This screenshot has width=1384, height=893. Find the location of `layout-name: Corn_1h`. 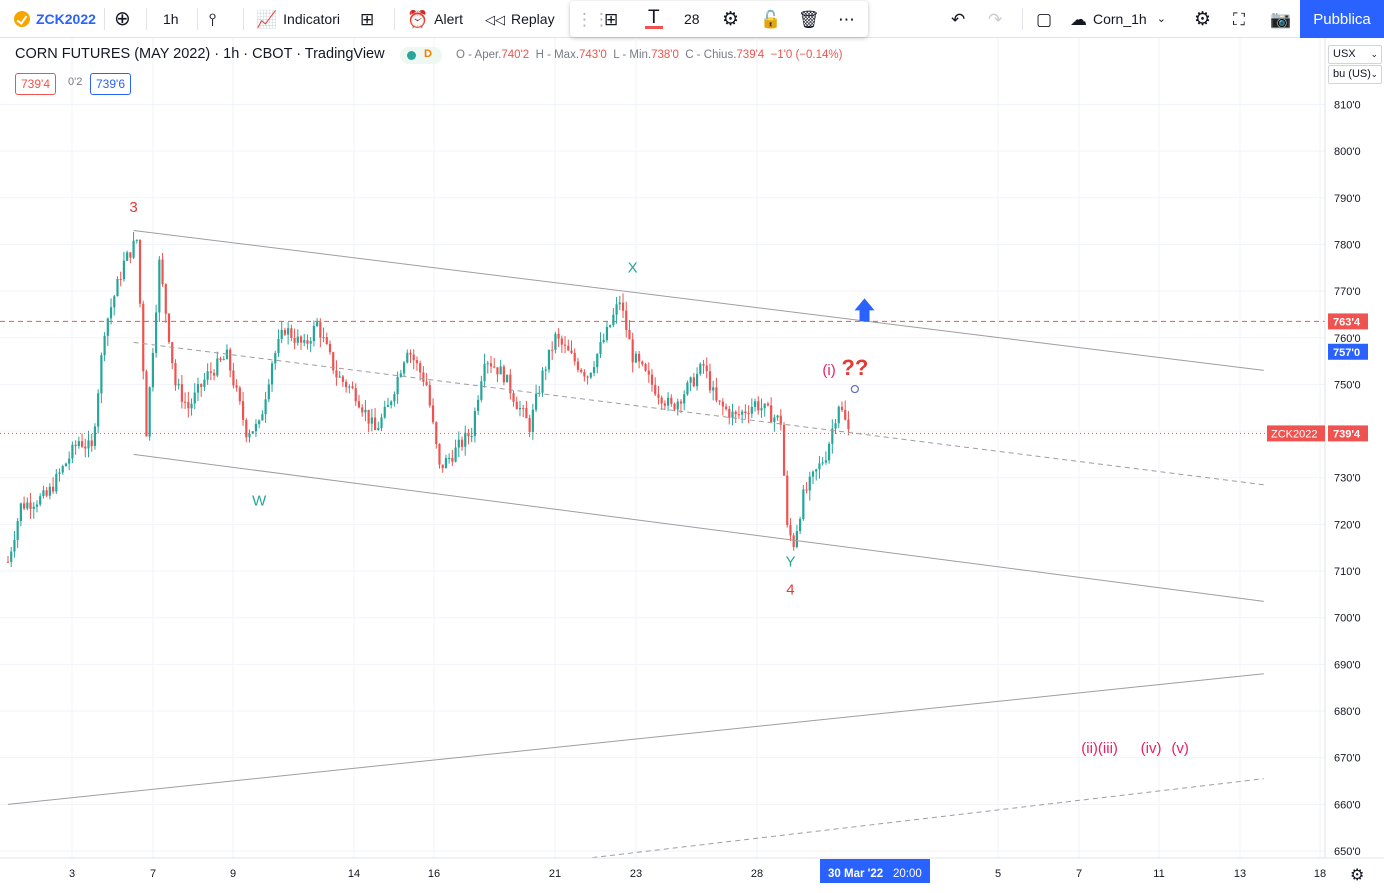

layout-name: Corn_1h is located at coordinates (1120, 19).